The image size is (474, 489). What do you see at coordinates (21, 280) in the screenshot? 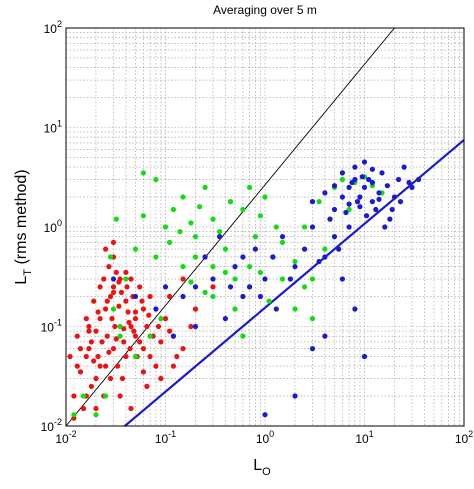
I see `y-axis-label-base: L` at bounding box center [21, 280].